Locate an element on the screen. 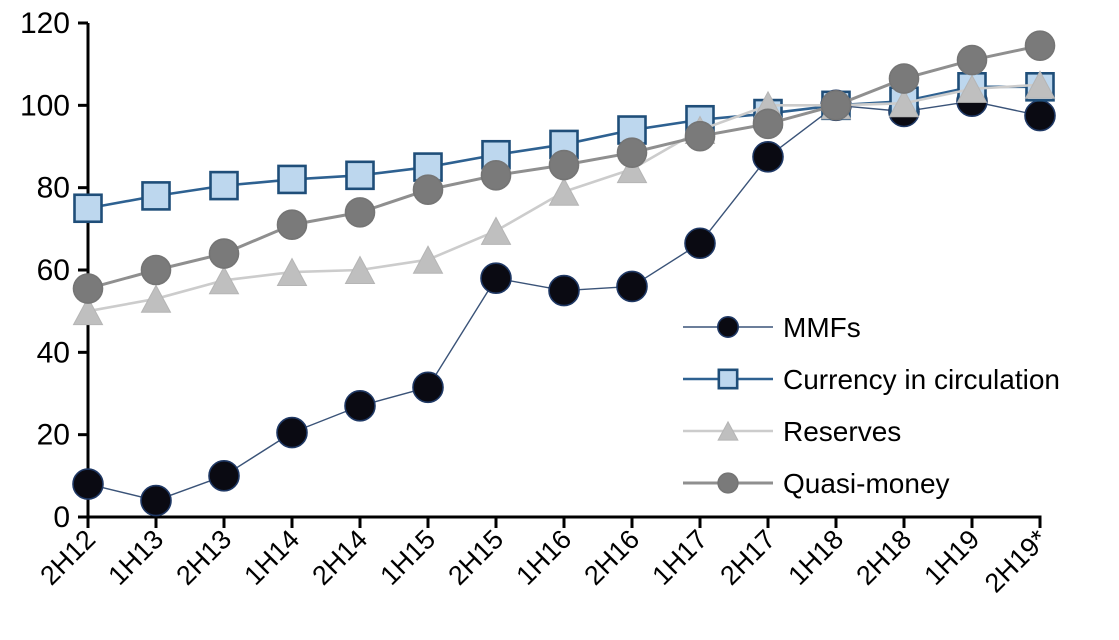  legend-label: MMFs is located at coordinates (822, 327).